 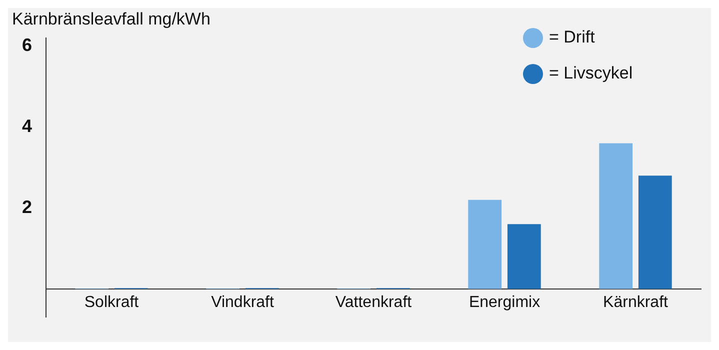 I want to click on x-tick-label: Vattenkraft, so click(x=373, y=302).